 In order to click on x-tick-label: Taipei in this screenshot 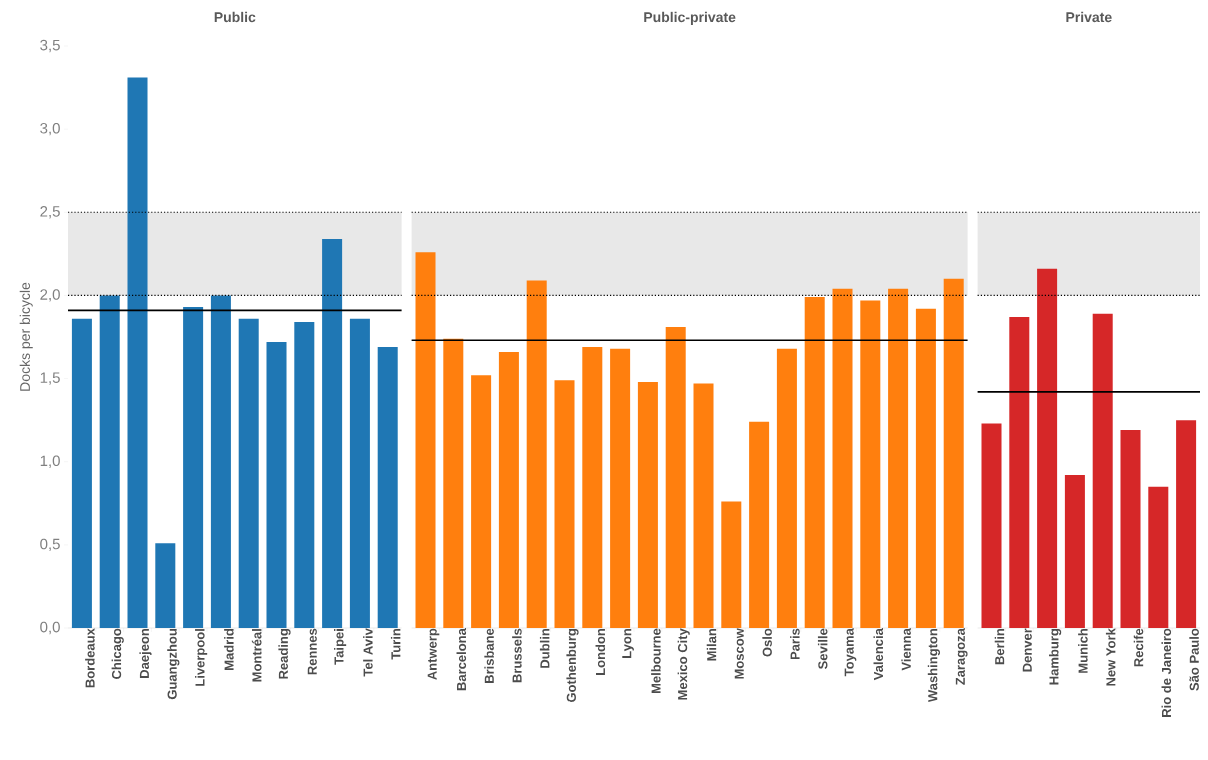, I will do `click(340, 647)`.